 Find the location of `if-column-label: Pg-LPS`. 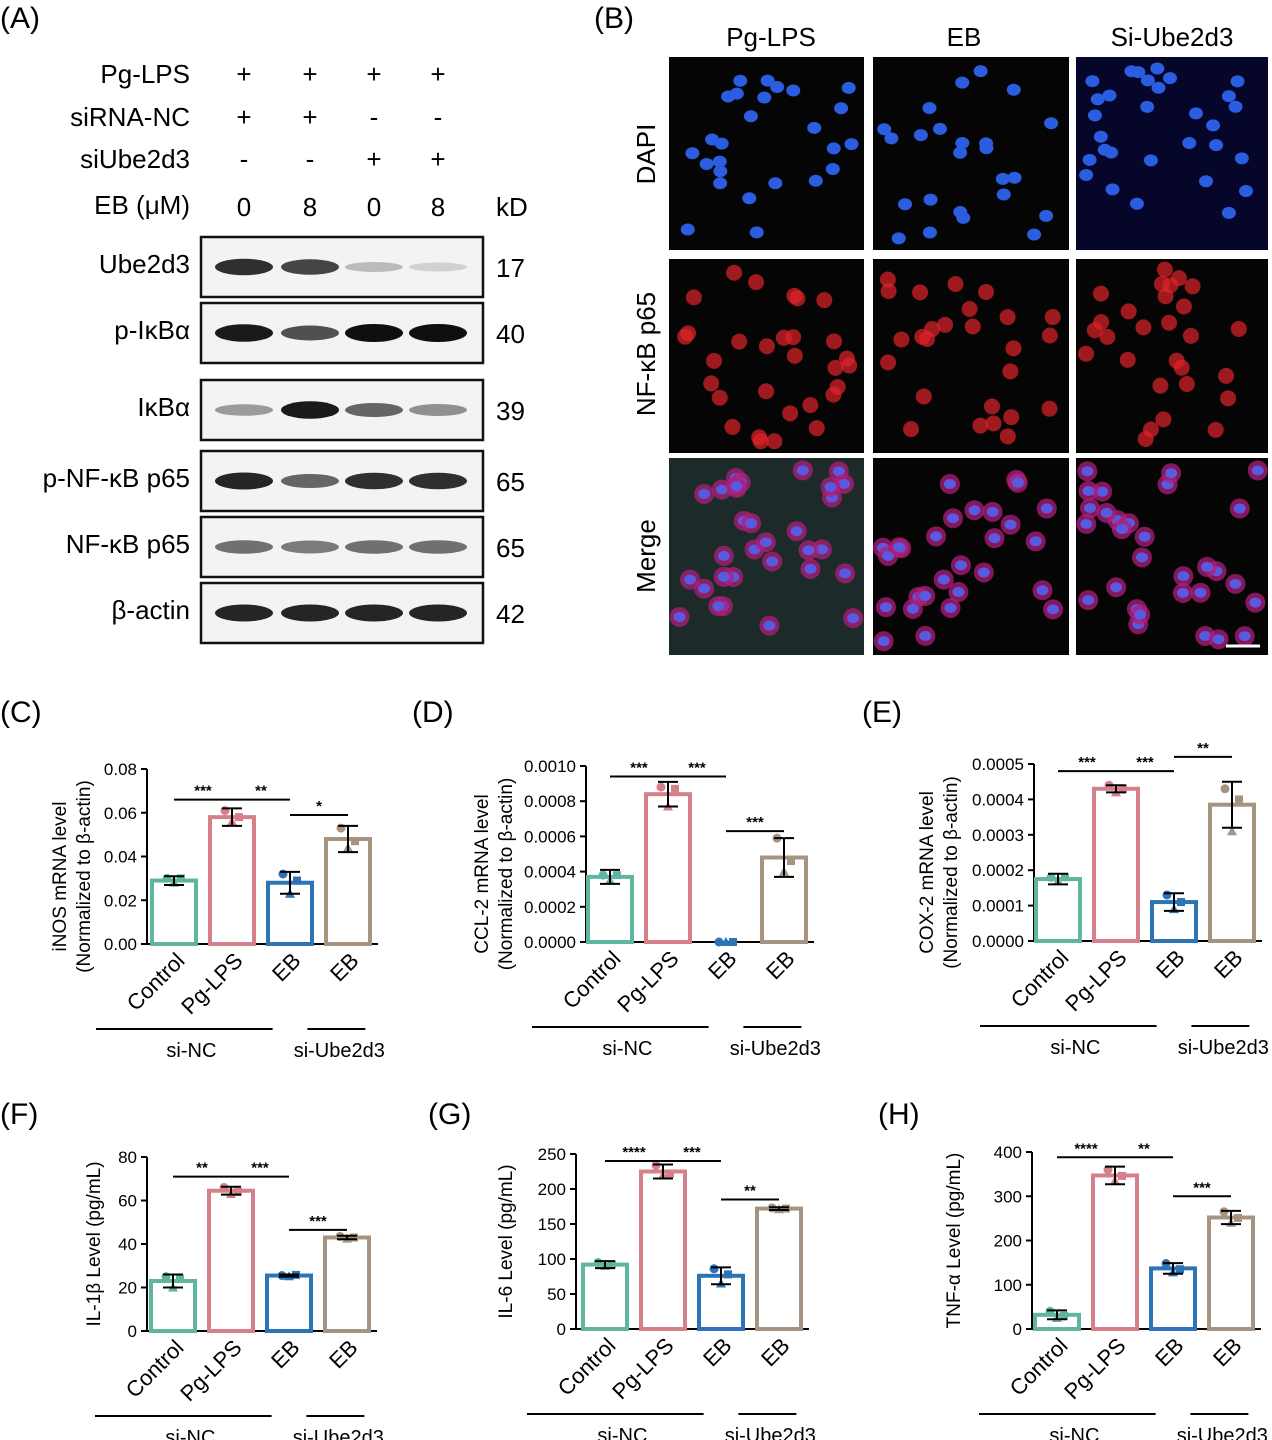

if-column-label: Pg-LPS is located at coordinates (771, 37).